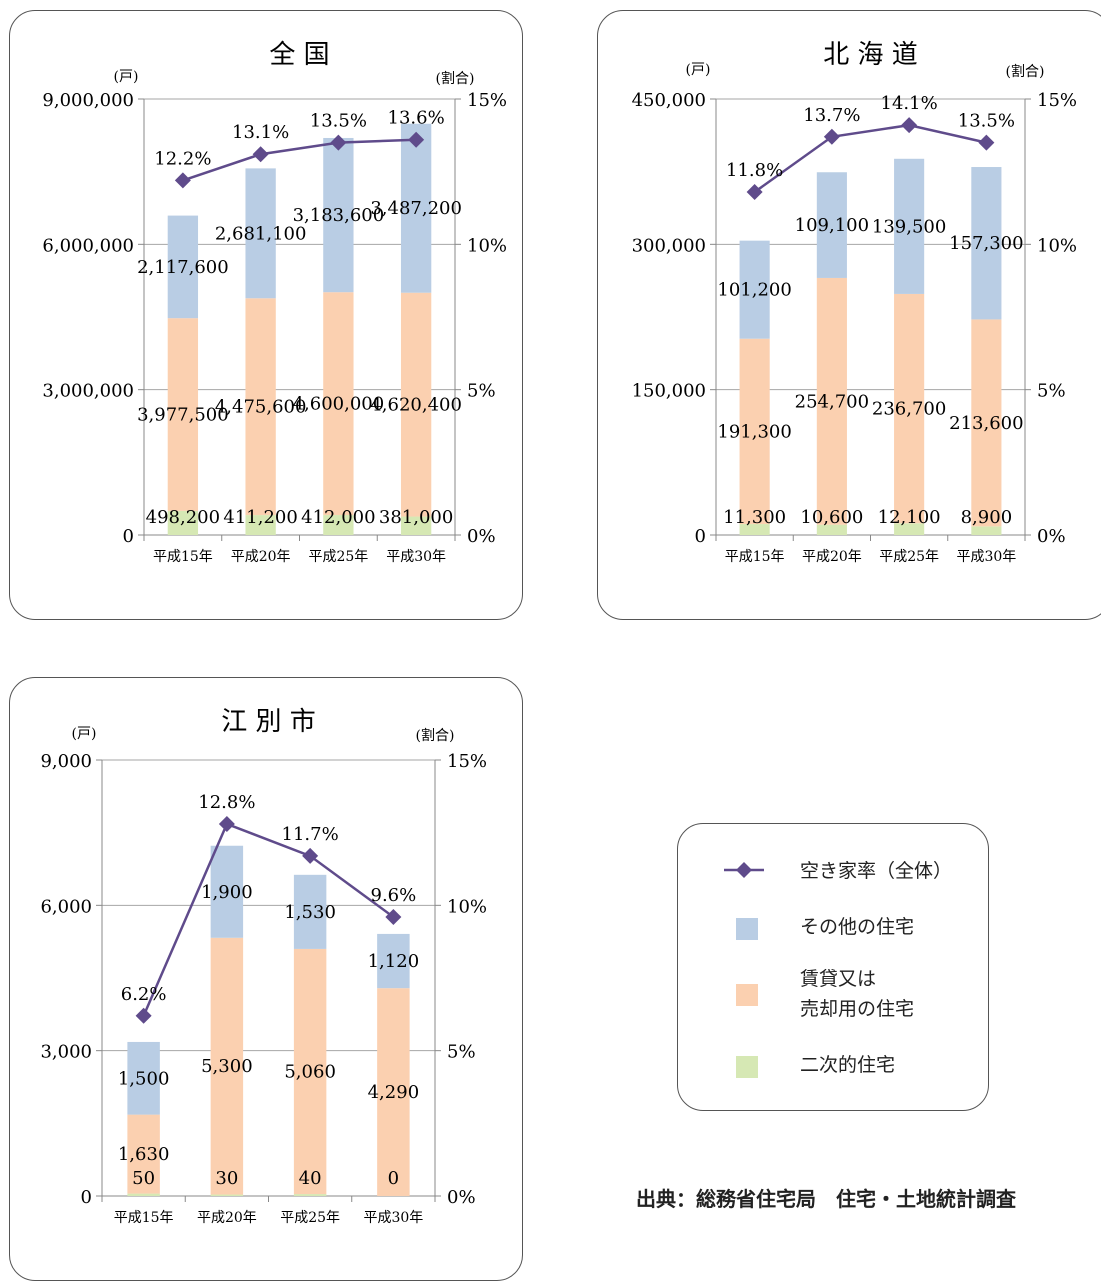  I want to click on rate-label: 9.6%, so click(394, 895).